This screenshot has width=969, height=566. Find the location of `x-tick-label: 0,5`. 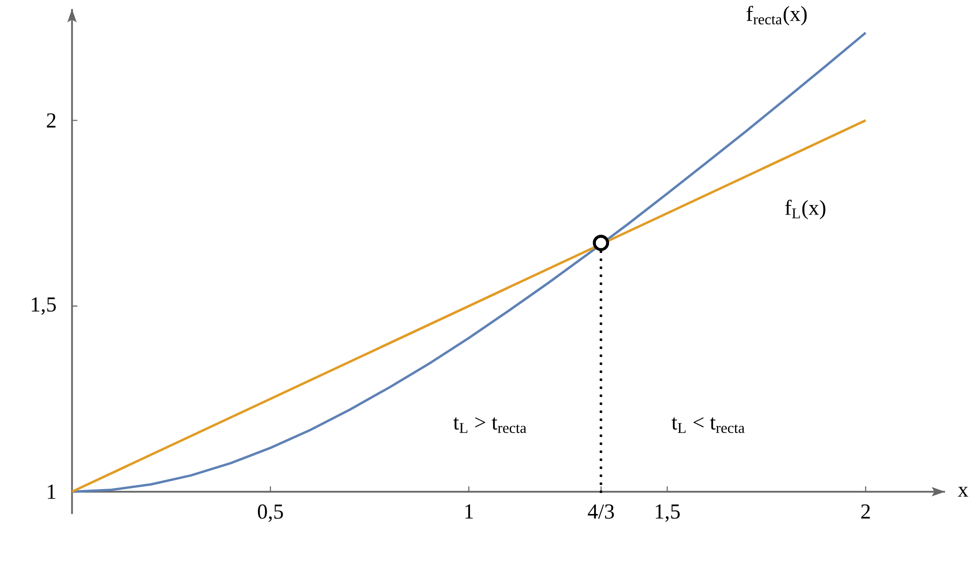

x-tick-label: 0,5 is located at coordinates (270, 513).